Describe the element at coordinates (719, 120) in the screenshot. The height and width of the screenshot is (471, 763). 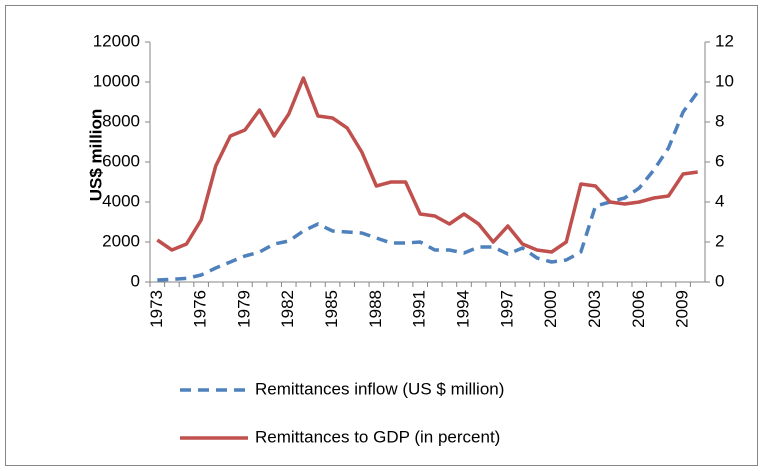
I see `y2-tick-label: 8` at that location.